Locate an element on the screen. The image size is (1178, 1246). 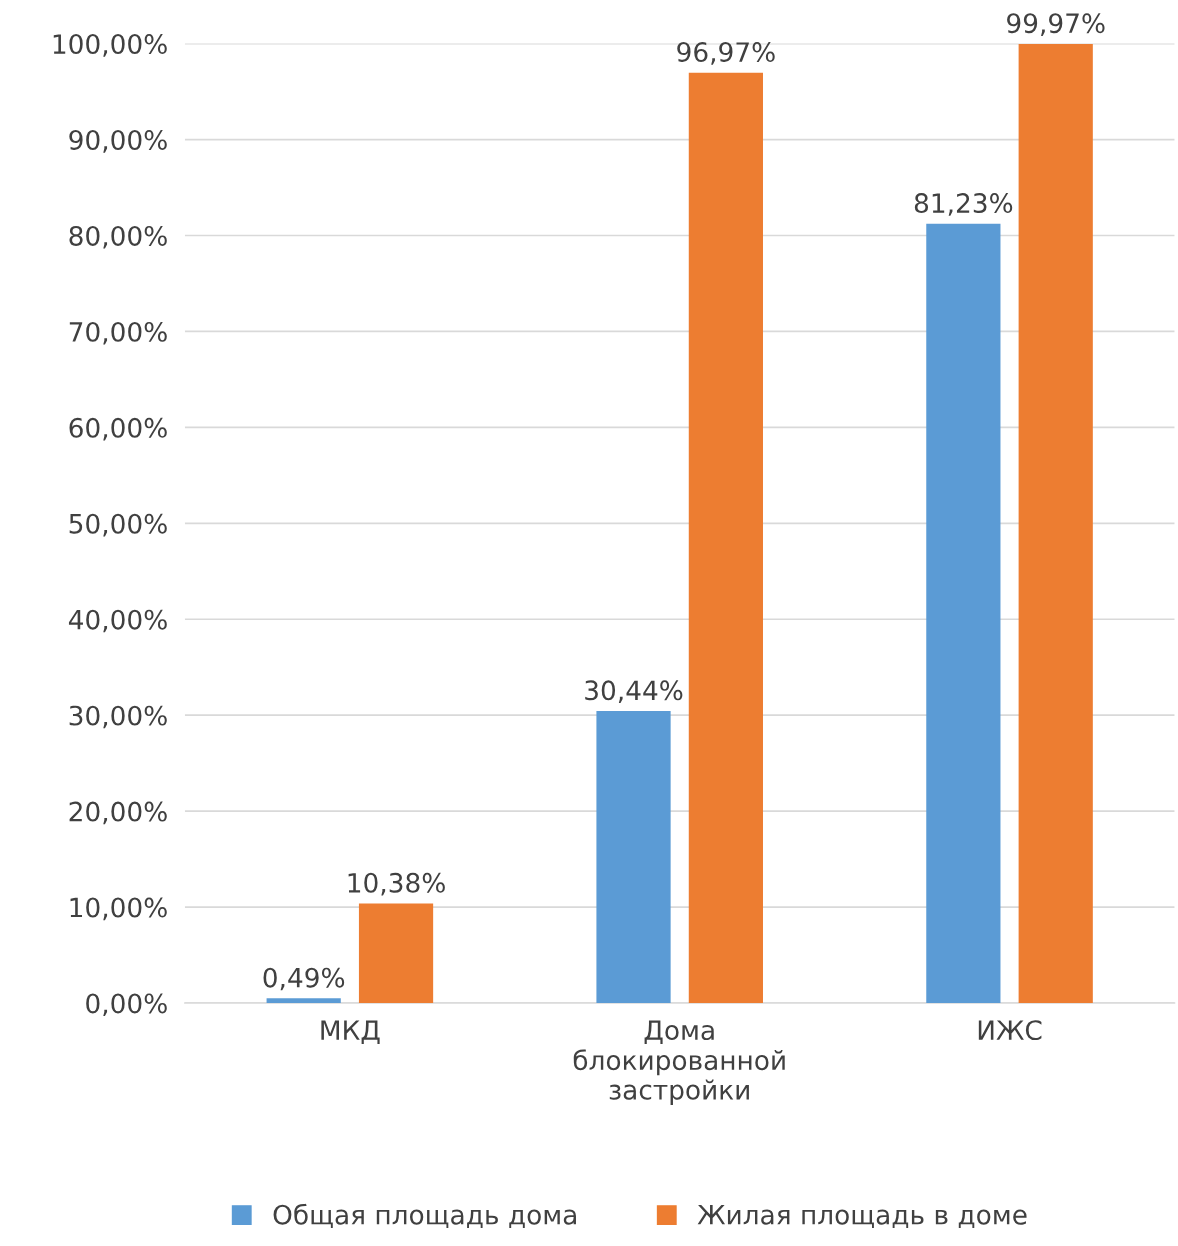
y-tick-label: 10,00% is located at coordinates (118, 909).